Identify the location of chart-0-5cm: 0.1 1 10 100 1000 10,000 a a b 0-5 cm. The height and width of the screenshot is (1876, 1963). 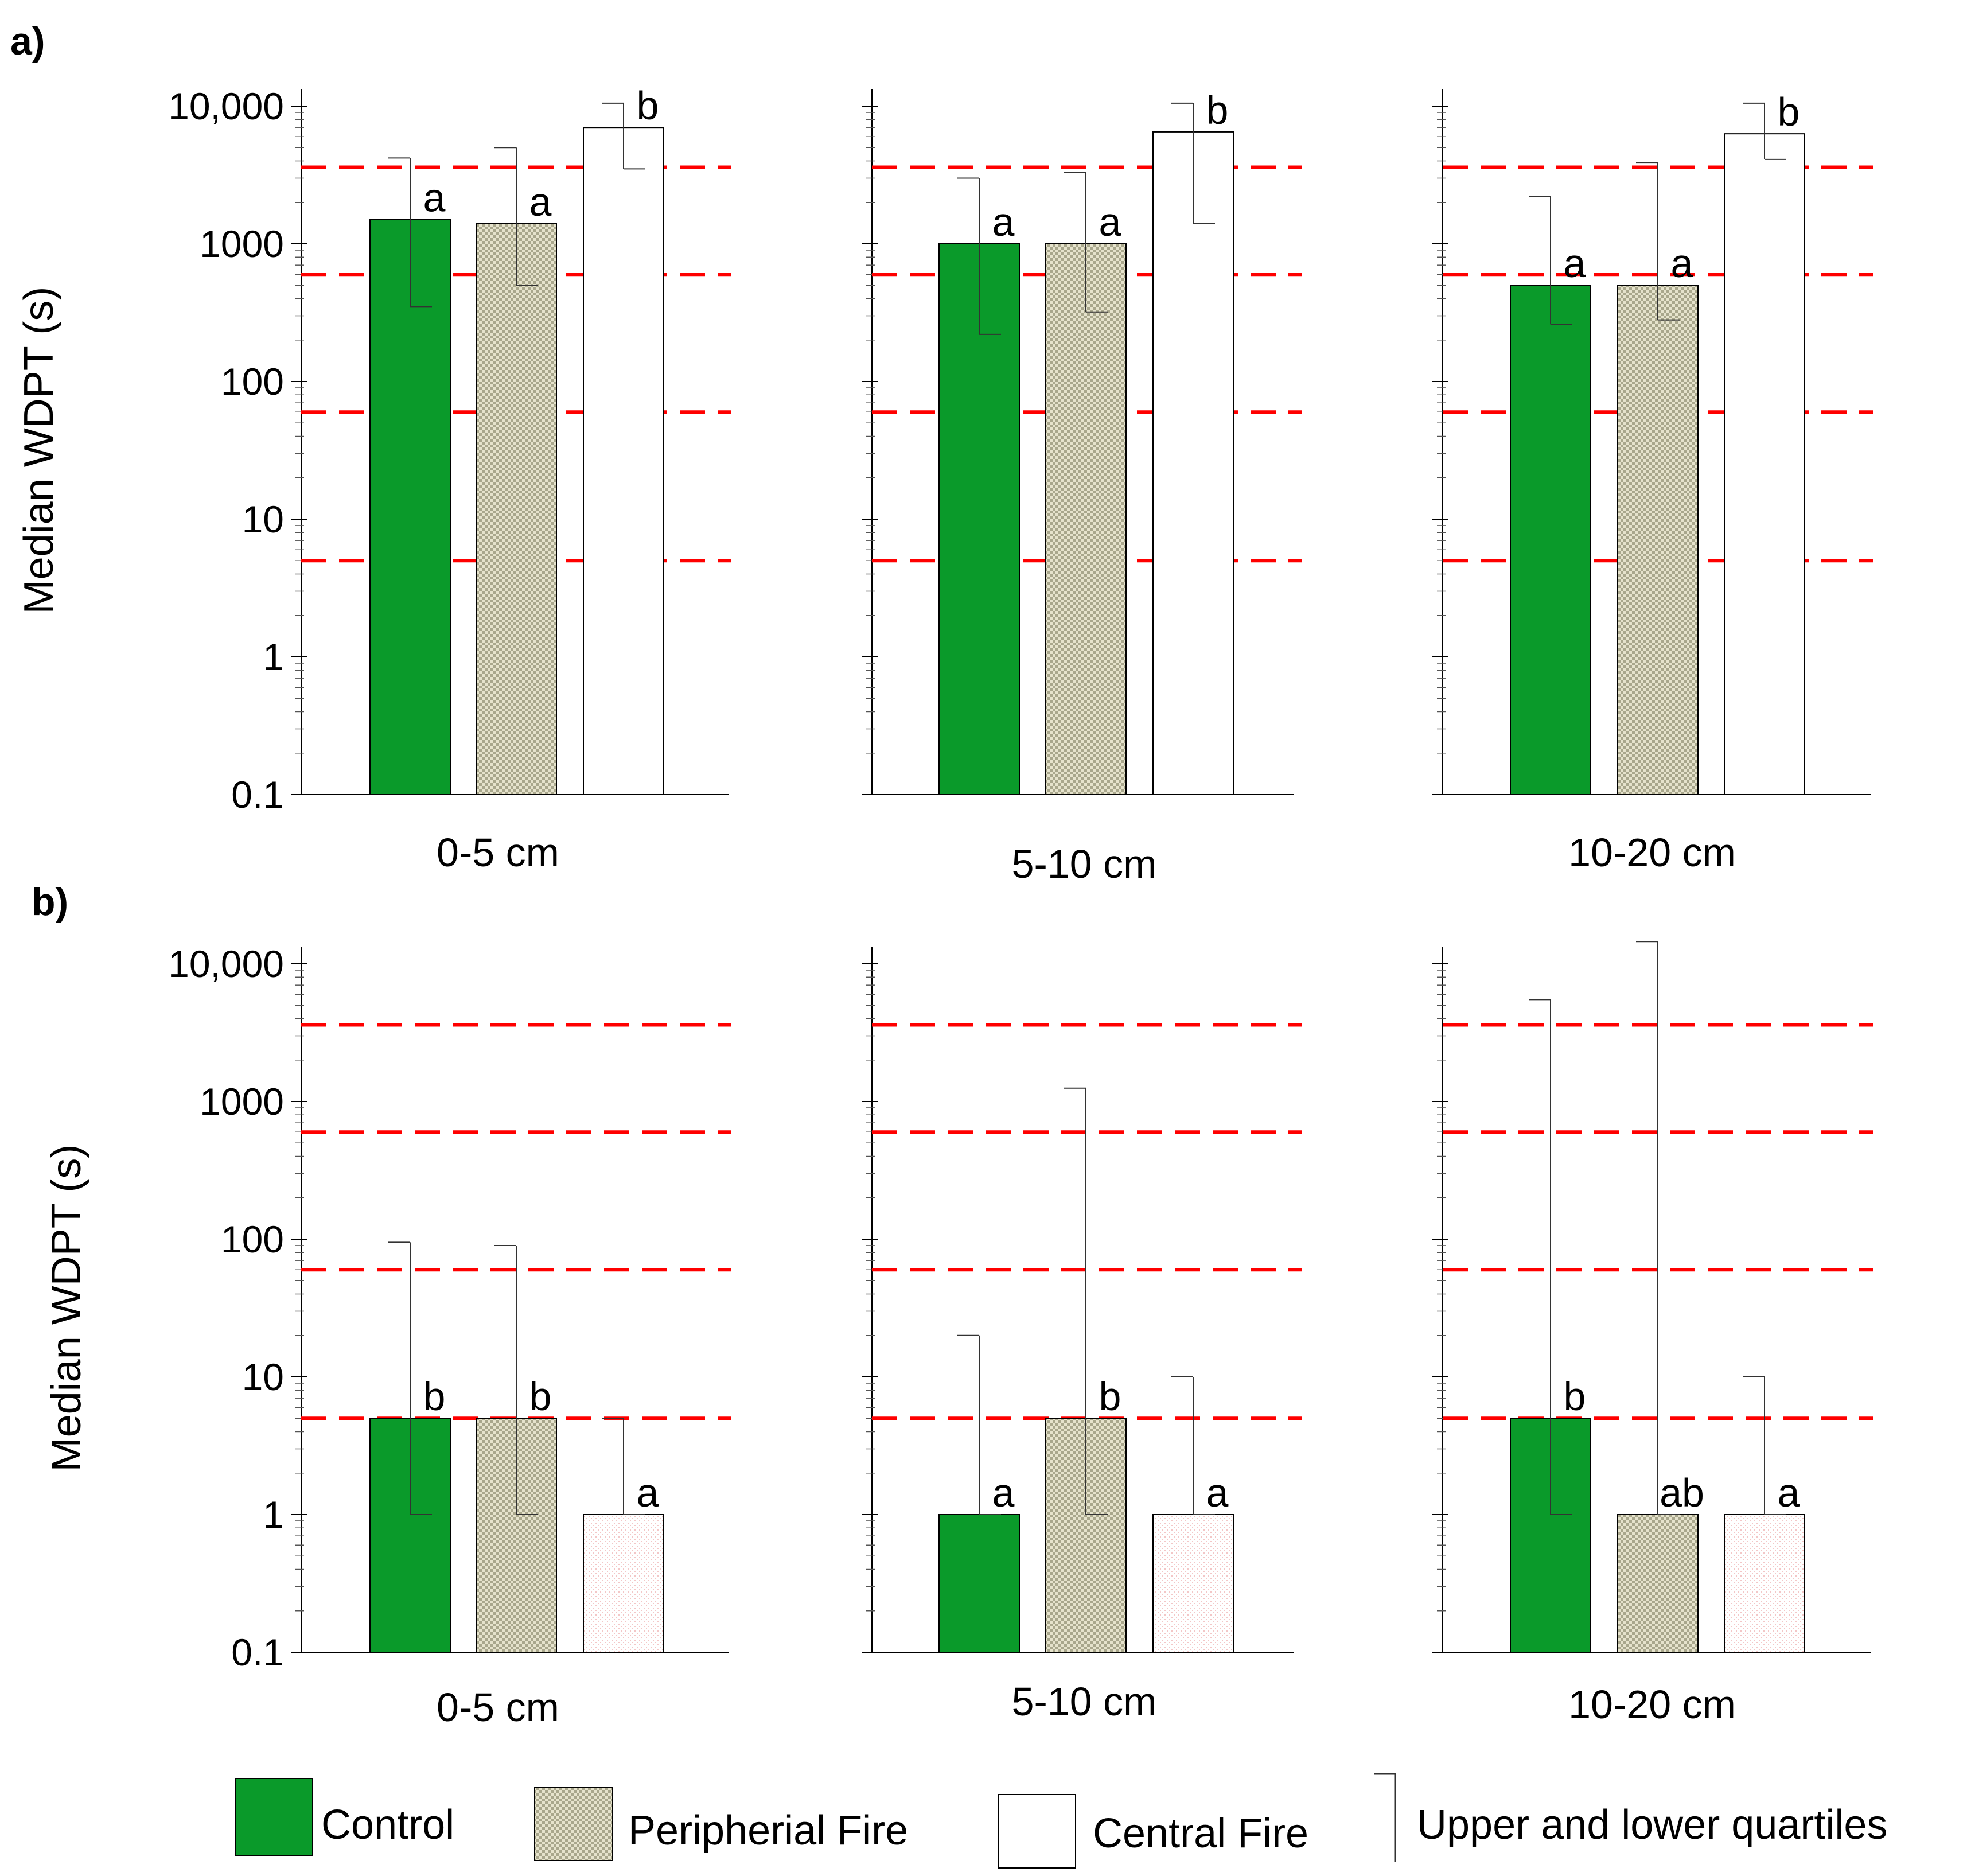
(449, 479).